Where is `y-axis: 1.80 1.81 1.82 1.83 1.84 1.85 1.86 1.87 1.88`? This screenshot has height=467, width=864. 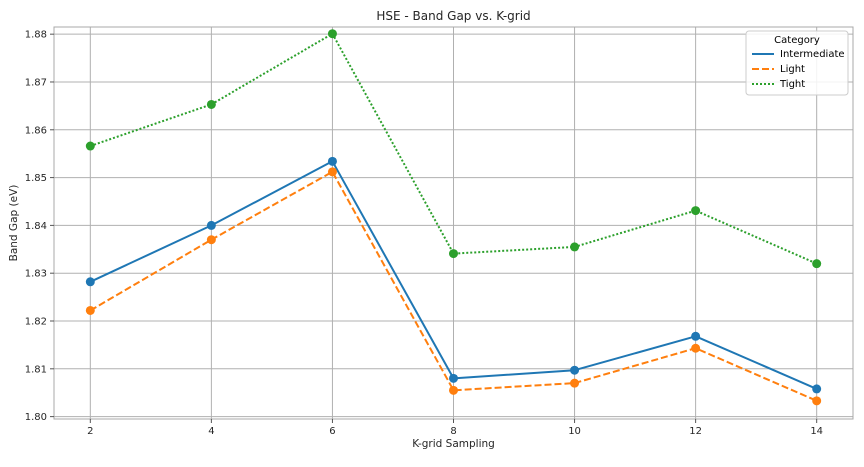
y-axis: 1.80 1.81 1.82 1.83 1.84 1.85 1.86 1.87 1.88 is located at coordinates (39, 226).